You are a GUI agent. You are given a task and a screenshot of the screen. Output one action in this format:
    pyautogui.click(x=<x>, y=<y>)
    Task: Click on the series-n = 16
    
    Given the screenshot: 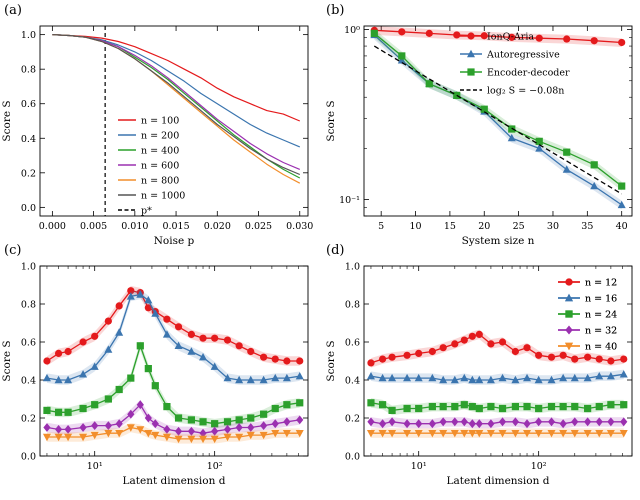 What is the action you would take?
    pyautogui.click(x=497, y=377)
    